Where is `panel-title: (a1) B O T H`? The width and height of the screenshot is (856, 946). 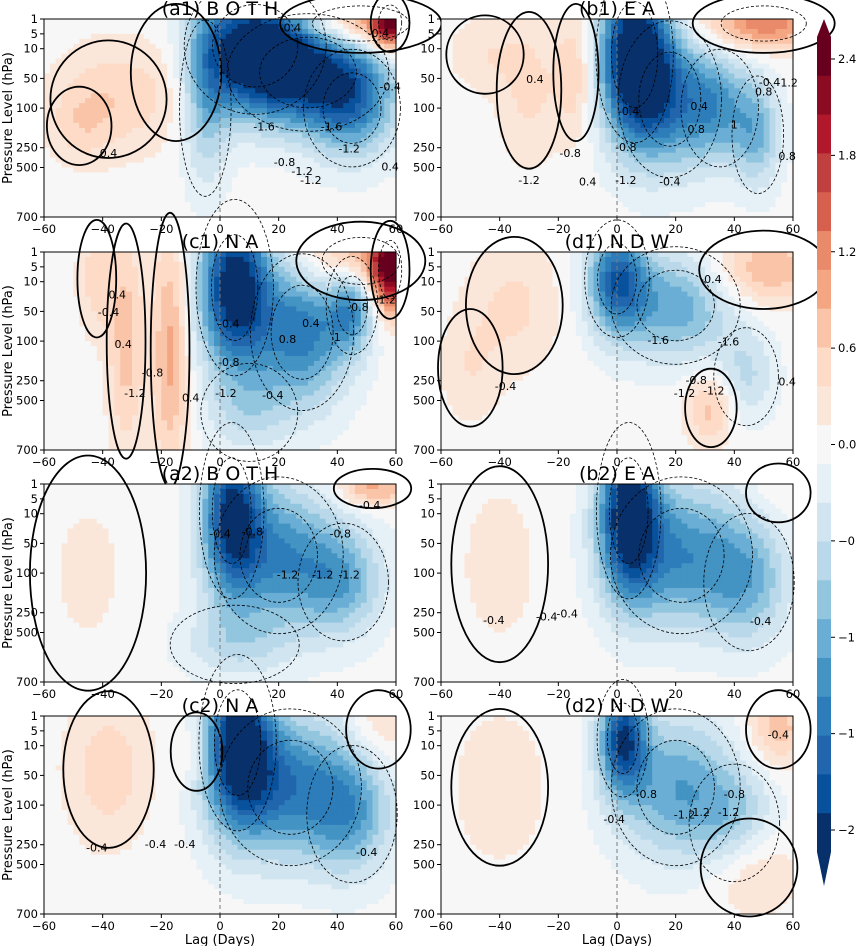
panel-title: (a1) B O T H is located at coordinates (220, 10).